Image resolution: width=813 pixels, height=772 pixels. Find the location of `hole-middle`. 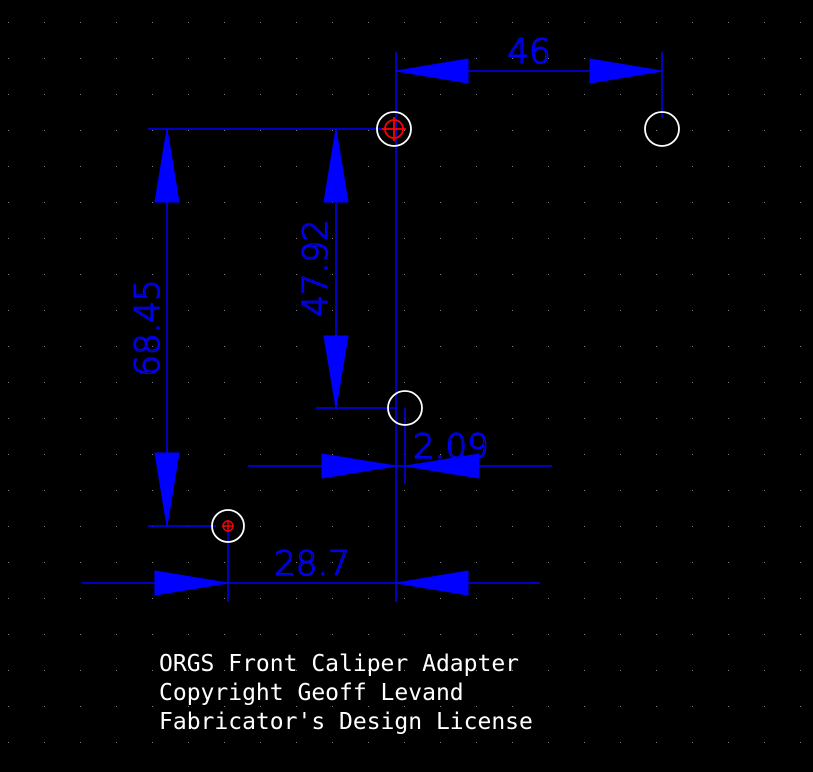

hole-middle is located at coordinates (405, 408).